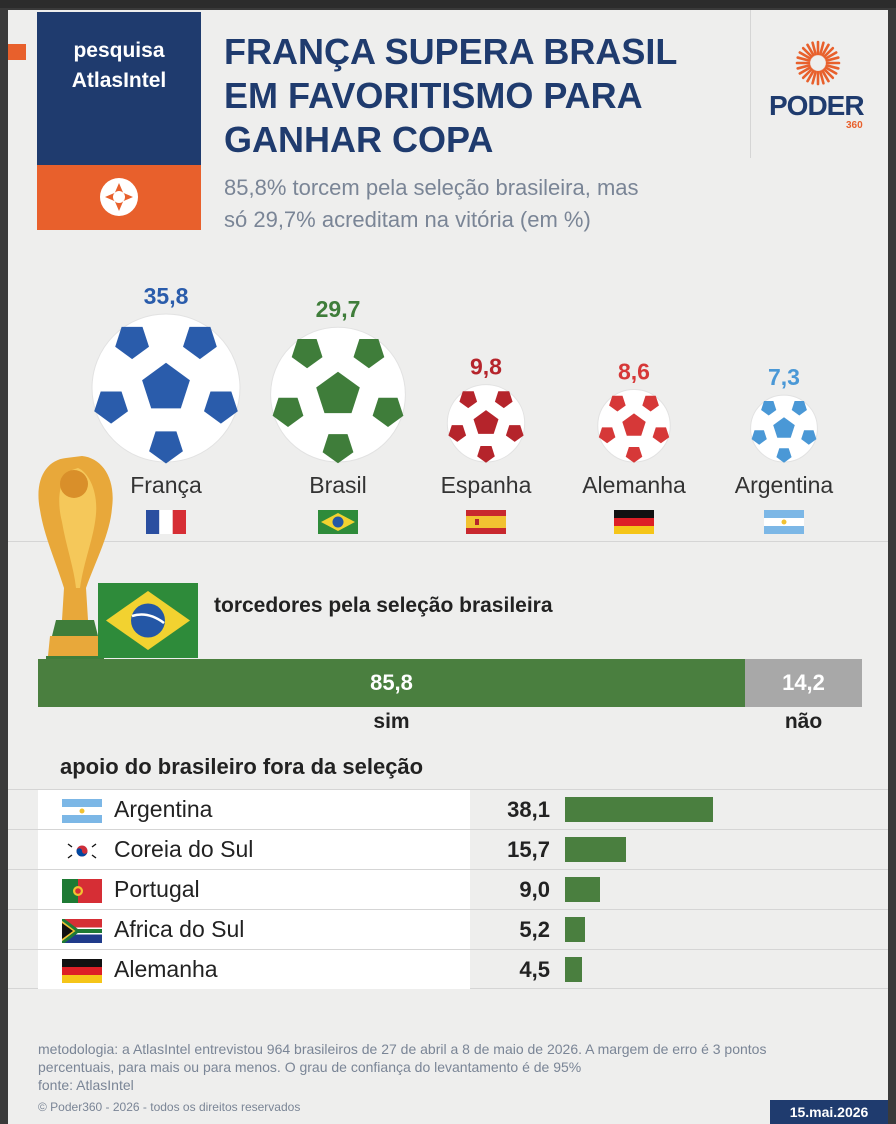 The image size is (896, 1124). Describe the element at coordinates (528, 849) in the screenshot. I see `value-label: 15,7` at that location.